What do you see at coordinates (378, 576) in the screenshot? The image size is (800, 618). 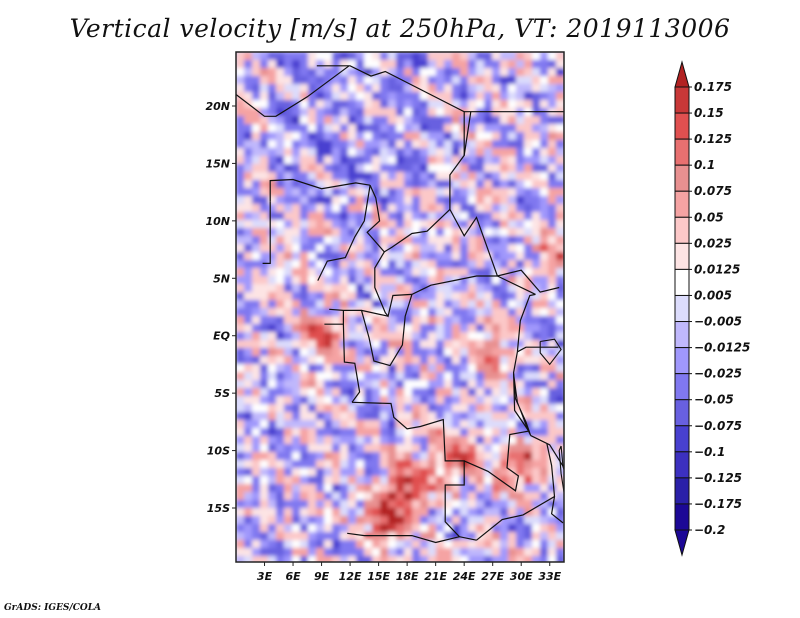 I see `x-tick-label: 15E` at bounding box center [378, 576].